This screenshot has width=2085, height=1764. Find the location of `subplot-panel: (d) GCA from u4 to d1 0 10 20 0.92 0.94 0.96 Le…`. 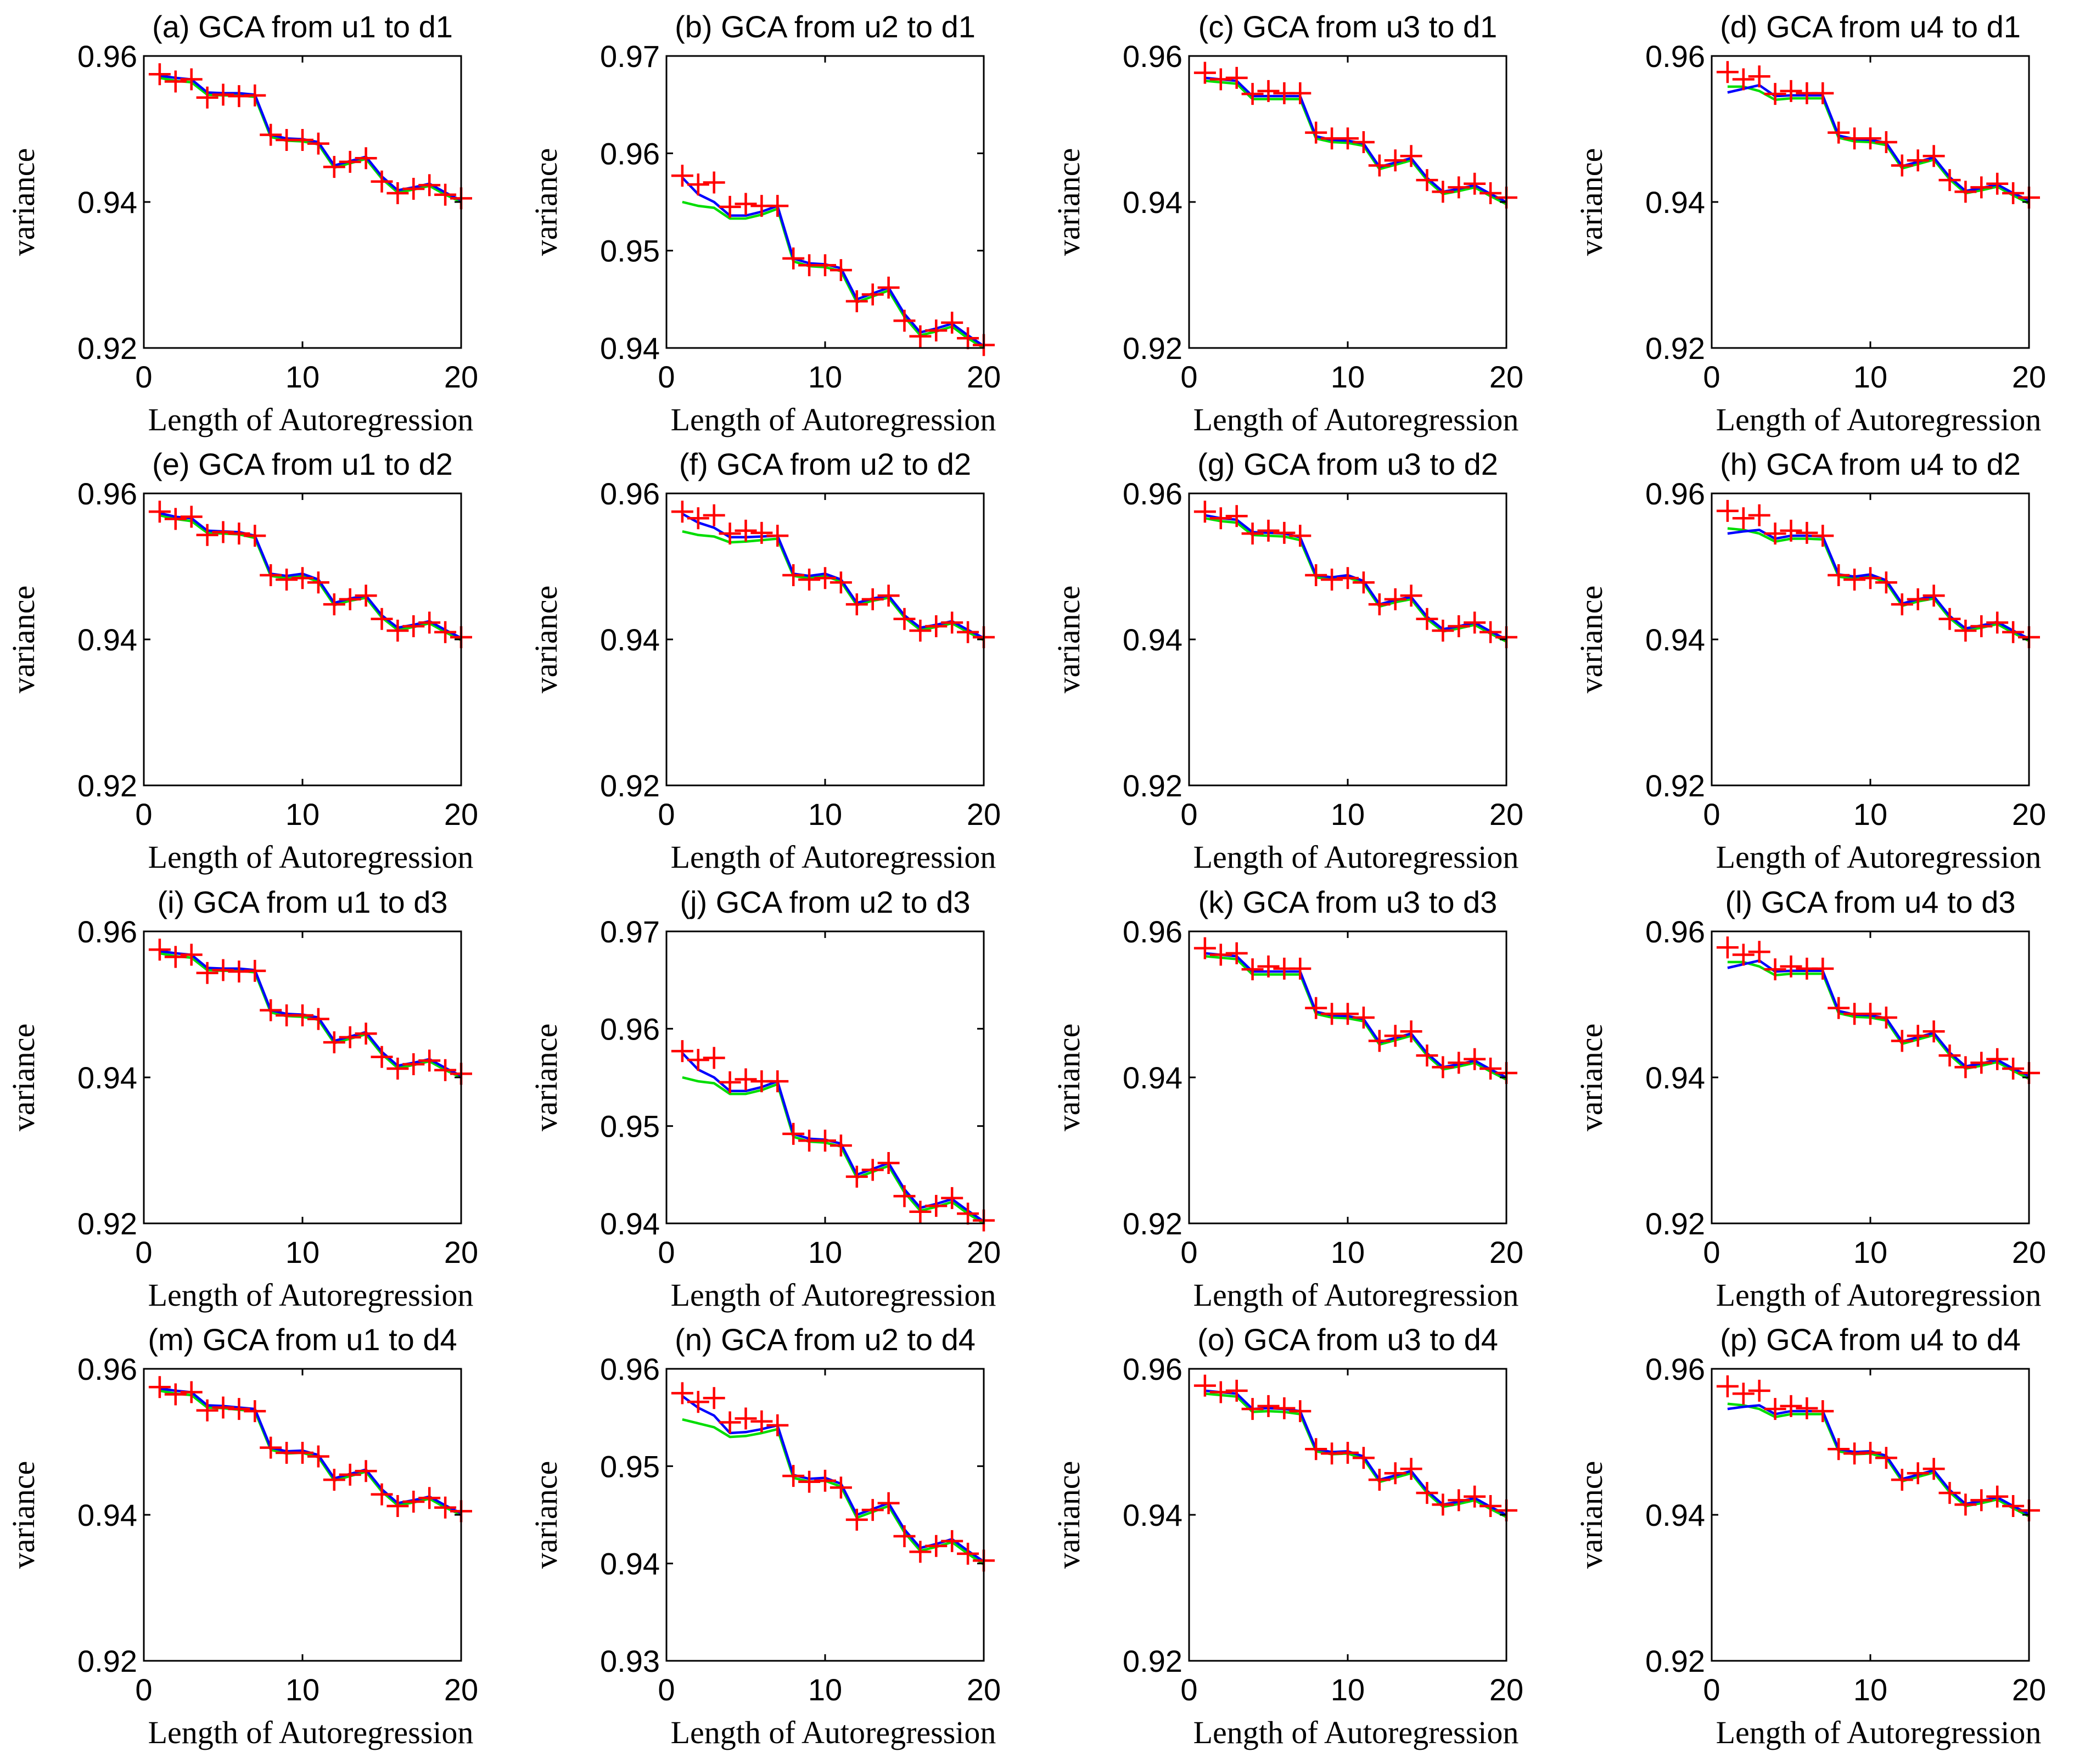

subplot-panel: (d) GCA from u4 to d1 0 10 20 0.92 0.94 0.96 Le… is located at coordinates (1809, 223).